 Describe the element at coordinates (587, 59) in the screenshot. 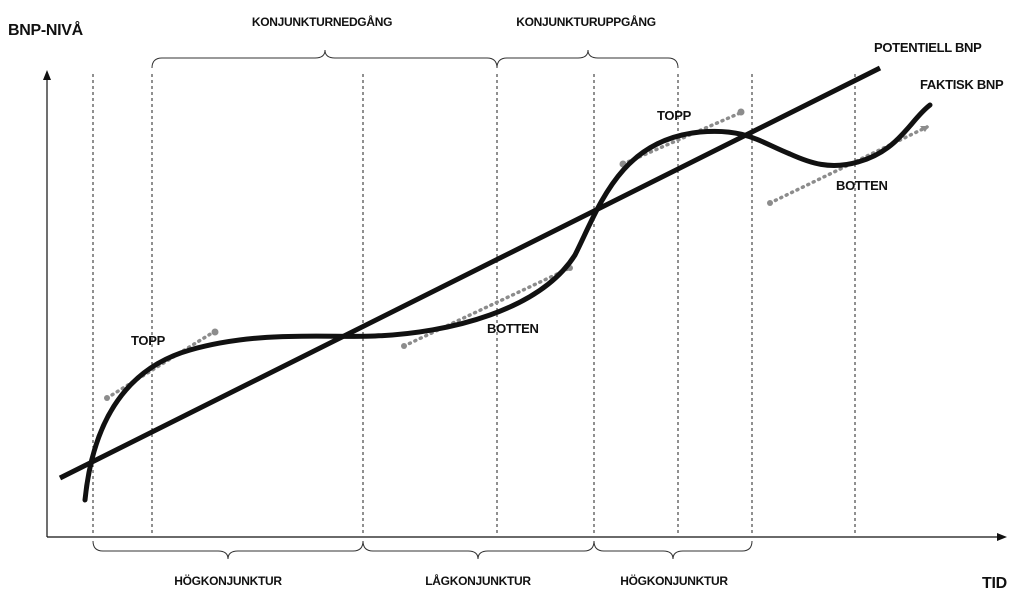

I see `brace-upturn` at that location.